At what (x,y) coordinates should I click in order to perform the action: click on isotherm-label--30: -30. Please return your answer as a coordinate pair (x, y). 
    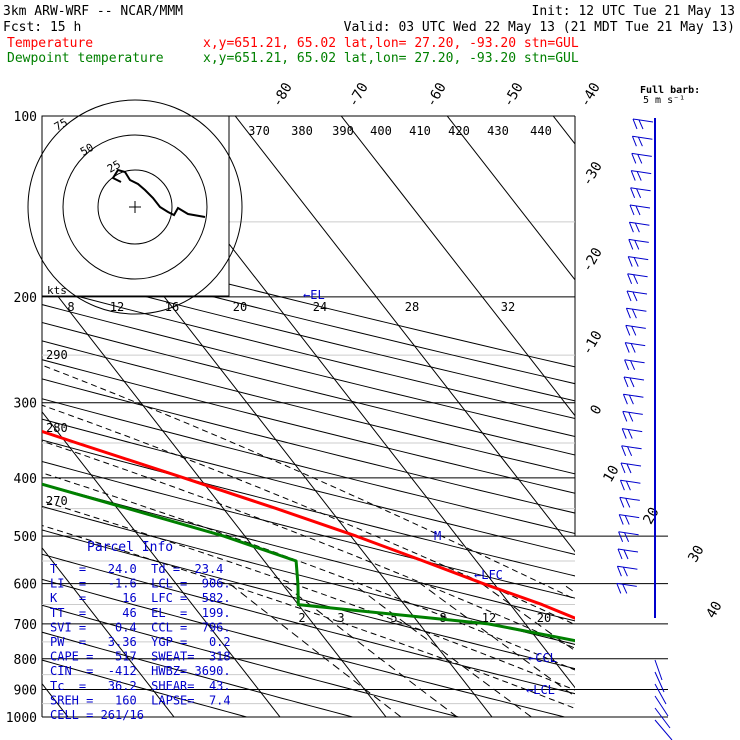
    Looking at the image, I should click on (592, 174).